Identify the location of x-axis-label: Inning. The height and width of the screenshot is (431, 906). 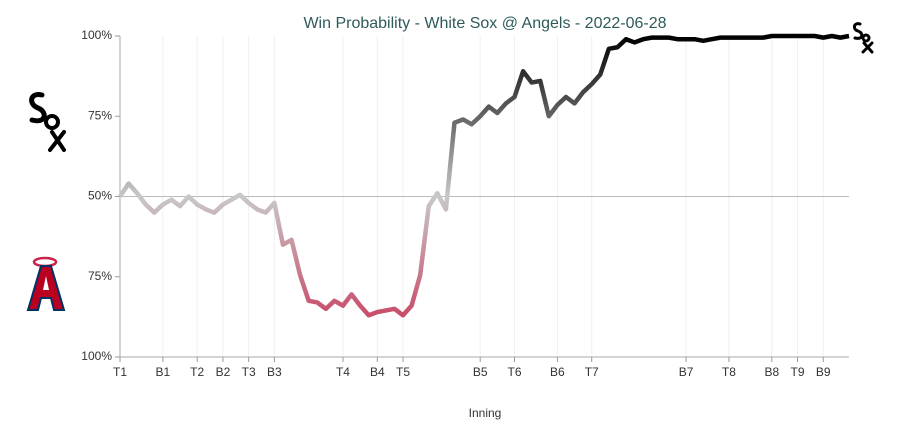
(485, 413).